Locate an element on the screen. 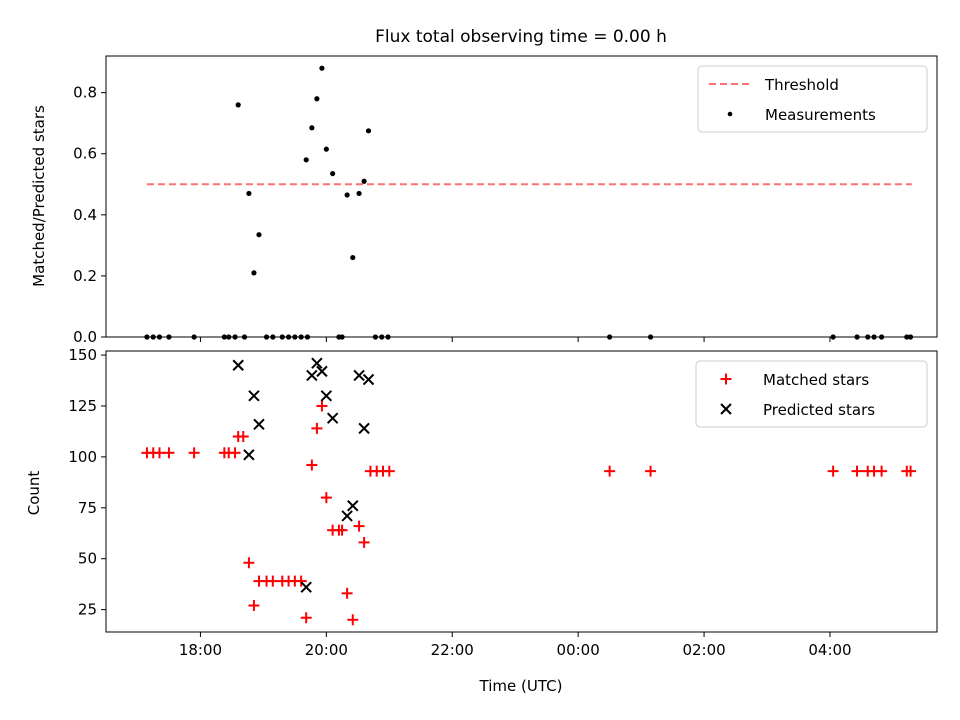  x-axis-label: Time (UTC) is located at coordinates (521, 686).